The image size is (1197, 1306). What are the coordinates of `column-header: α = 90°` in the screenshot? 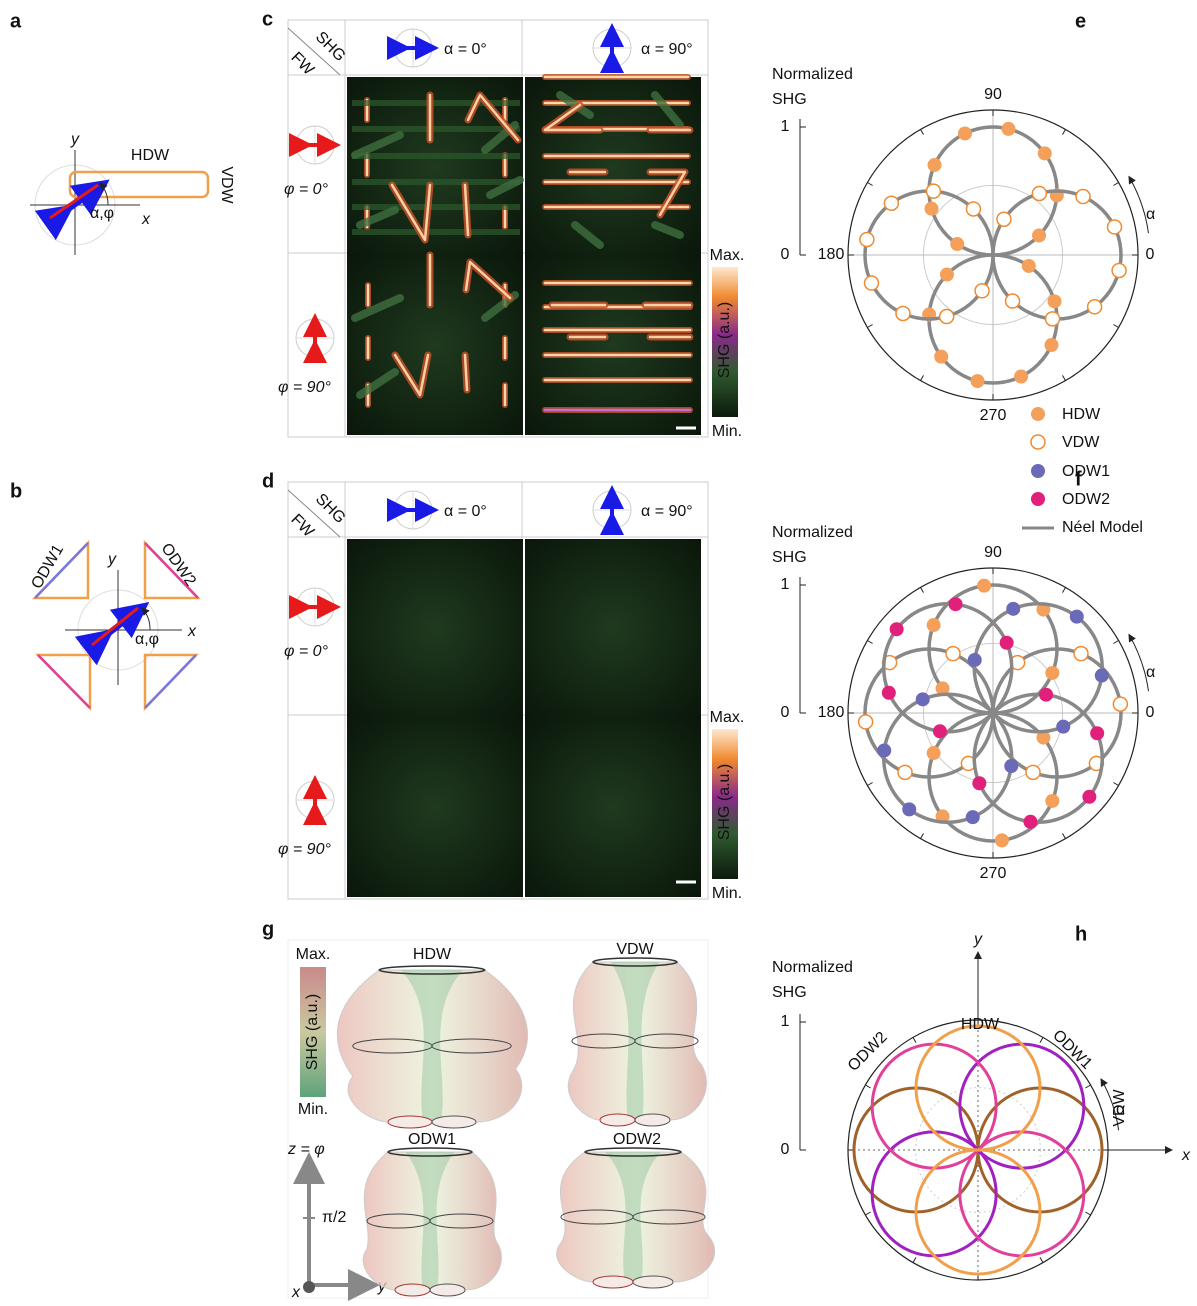 It's located at (667, 511).